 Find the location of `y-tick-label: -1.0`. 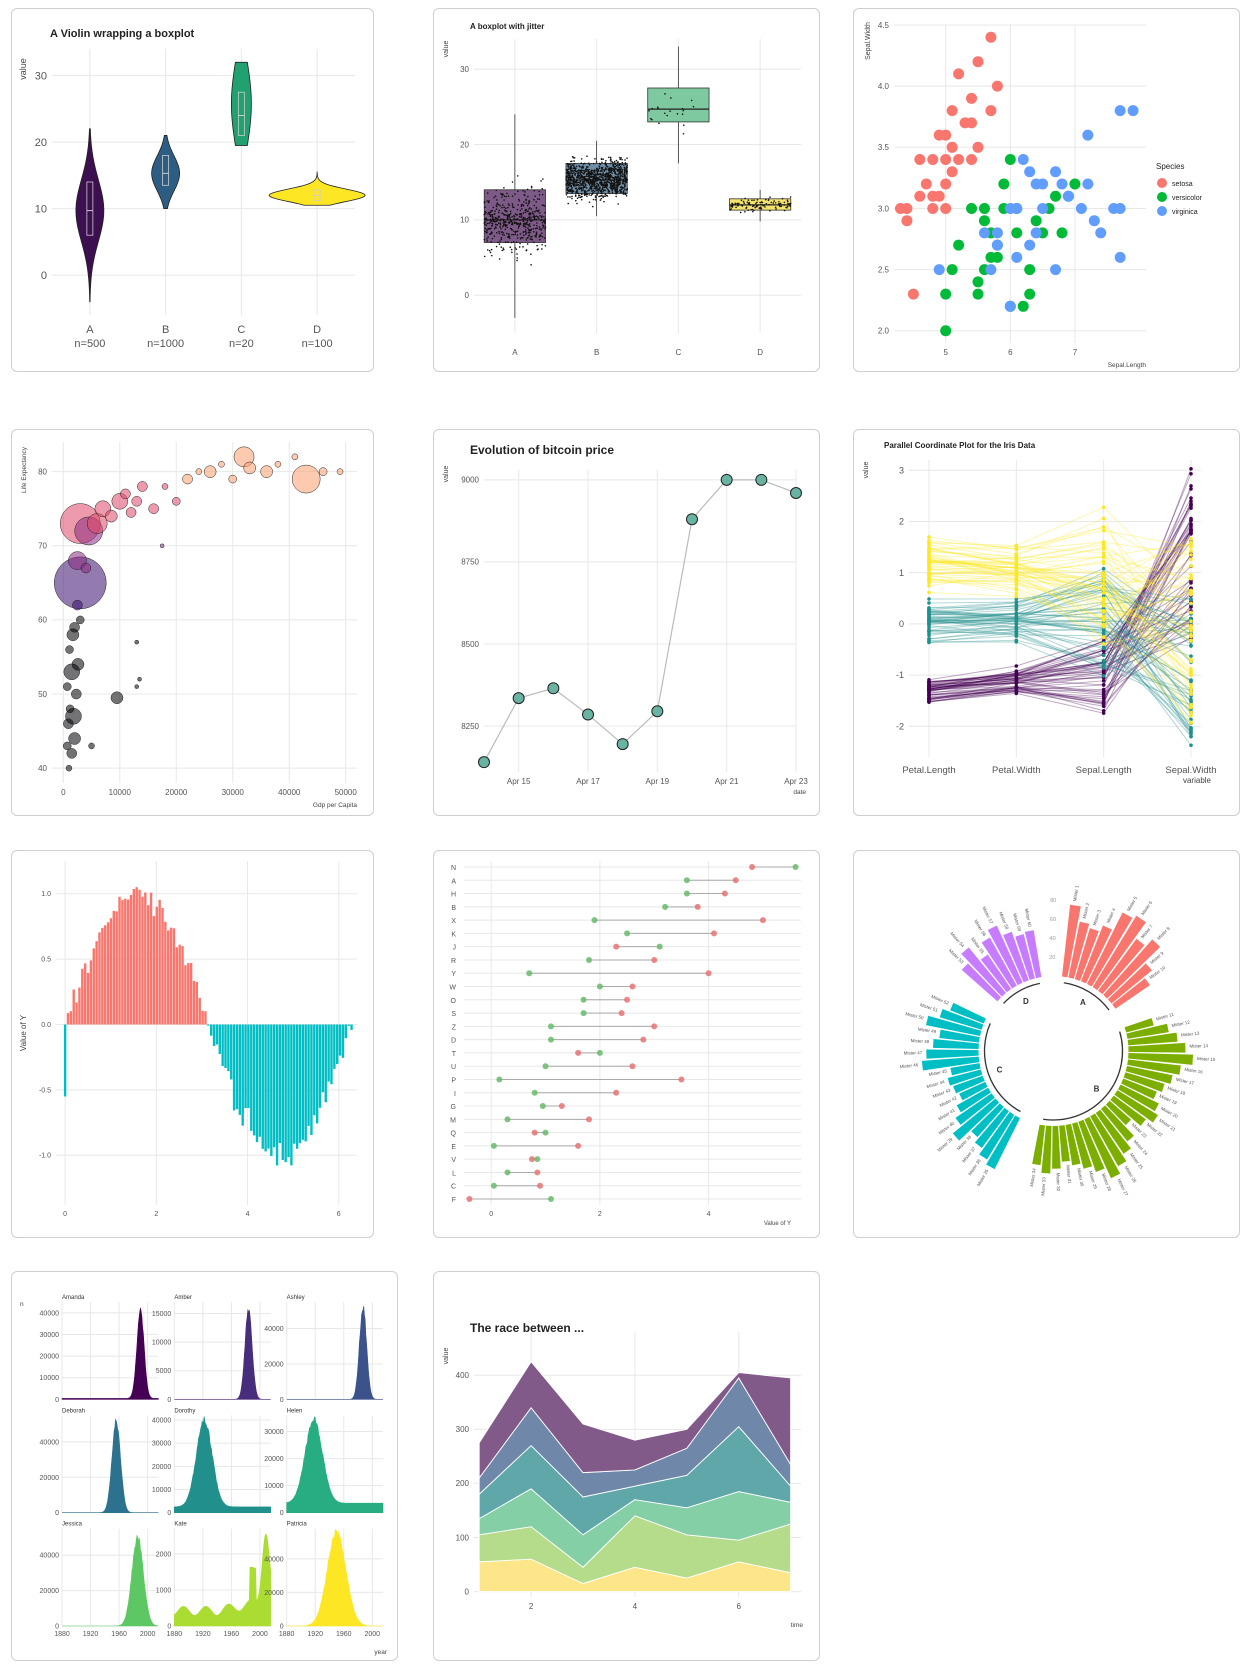

y-tick-label: -1.0 is located at coordinates (45, 1156).